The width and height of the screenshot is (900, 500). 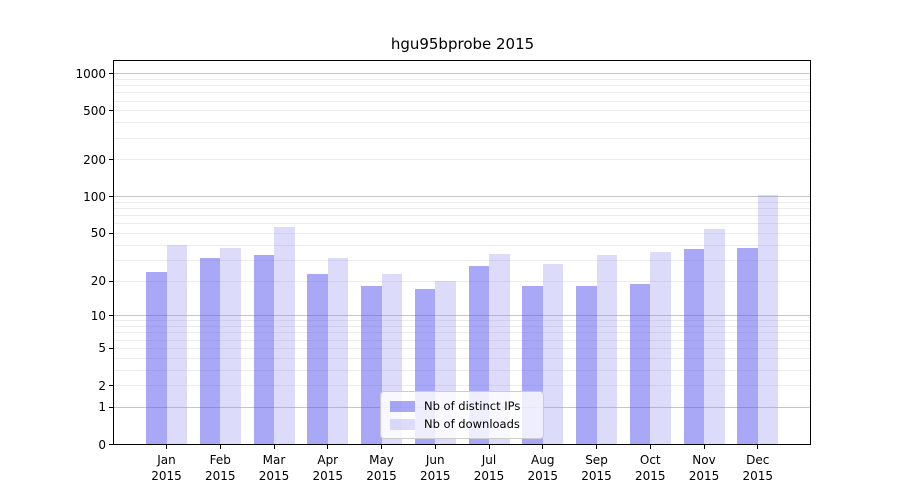 I want to click on x-tick-month: Mar, so click(x=274, y=459).